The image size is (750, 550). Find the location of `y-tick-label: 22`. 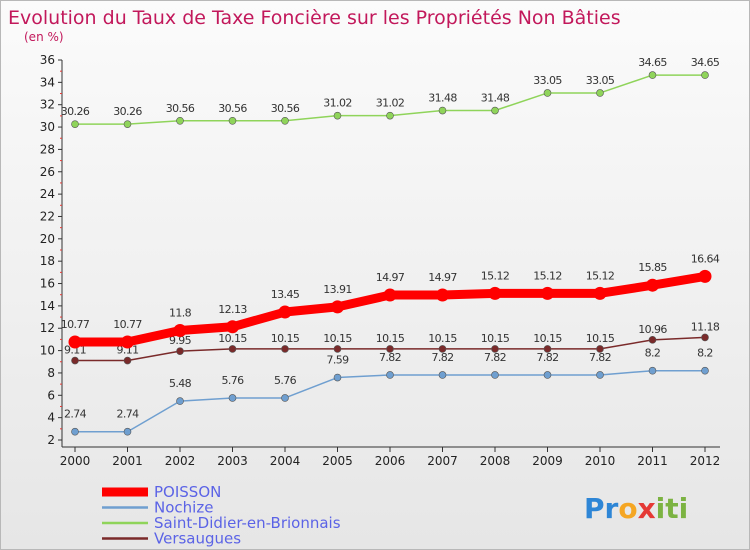

y-tick-label: 22 is located at coordinates (47, 216).